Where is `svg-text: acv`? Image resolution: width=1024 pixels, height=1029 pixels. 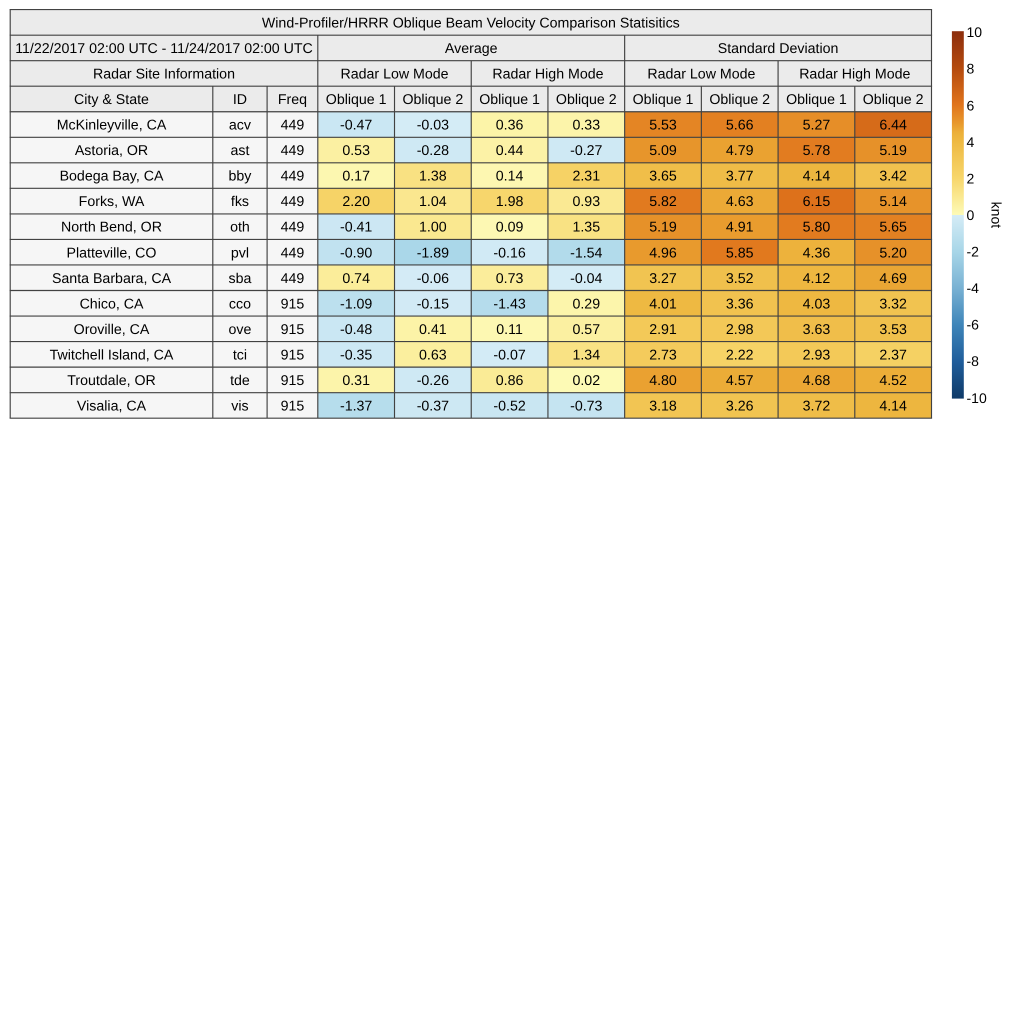
svg-text: acv is located at coordinates (240, 126).